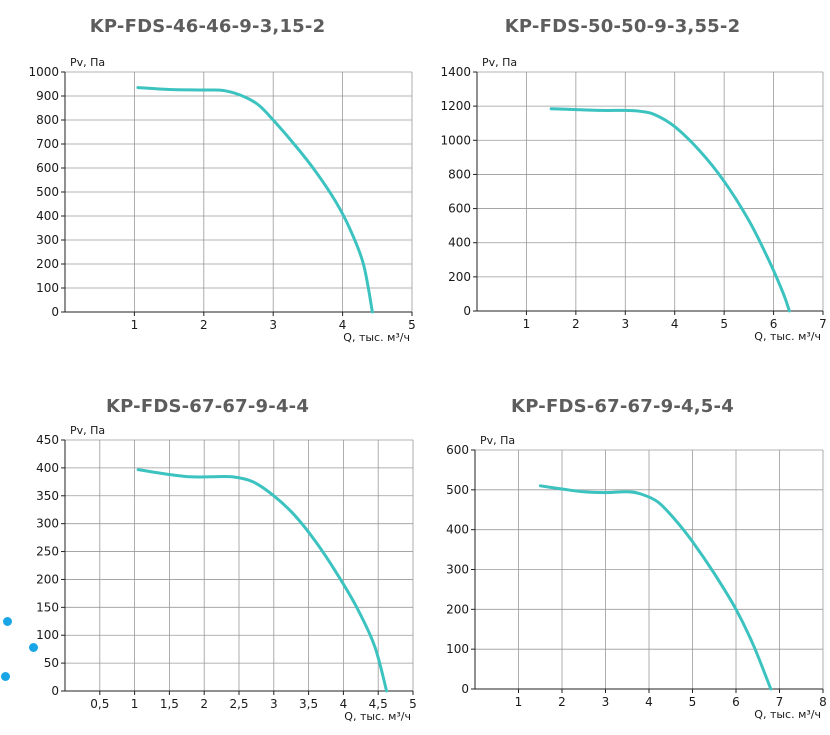  I want to click on x-tick-label: 3,5, so click(308, 704).